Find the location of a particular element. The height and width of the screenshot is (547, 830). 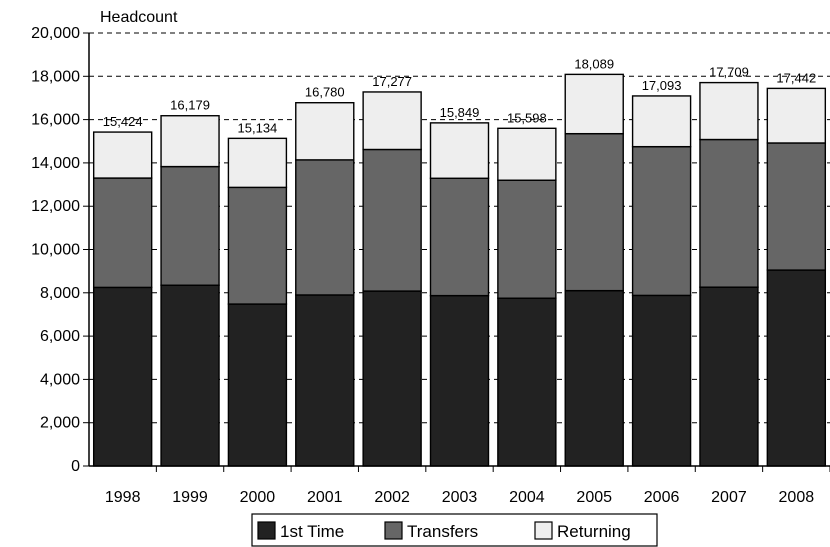

legend-swatch-transfers is located at coordinates (393, 530).